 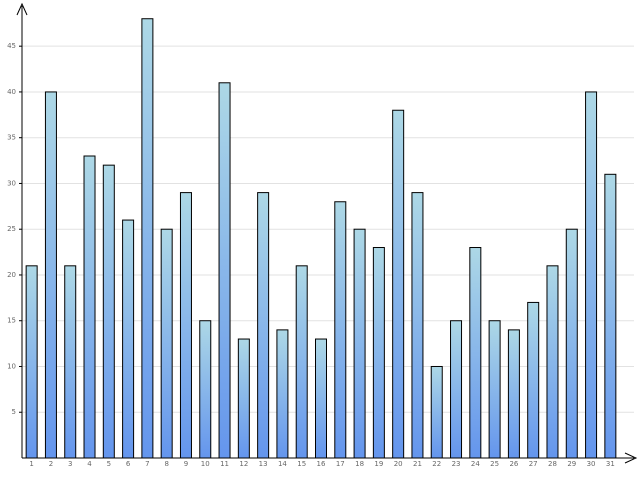 I want to click on y-tick-label: 10, so click(x=11, y=366).